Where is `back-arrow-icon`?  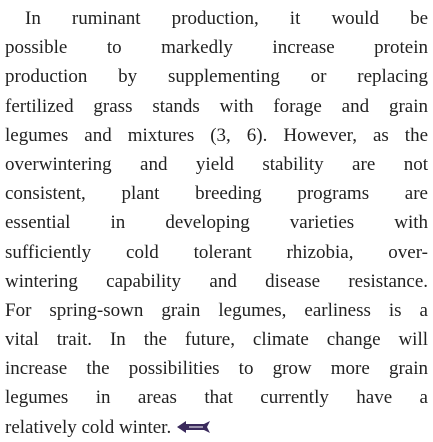 back-arrow-icon is located at coordinates (194, 427).